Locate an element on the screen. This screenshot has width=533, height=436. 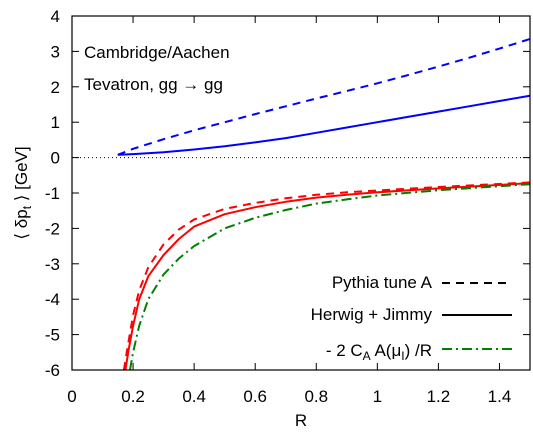
series-line-herwig-upper is located at coordinates (323, 125).